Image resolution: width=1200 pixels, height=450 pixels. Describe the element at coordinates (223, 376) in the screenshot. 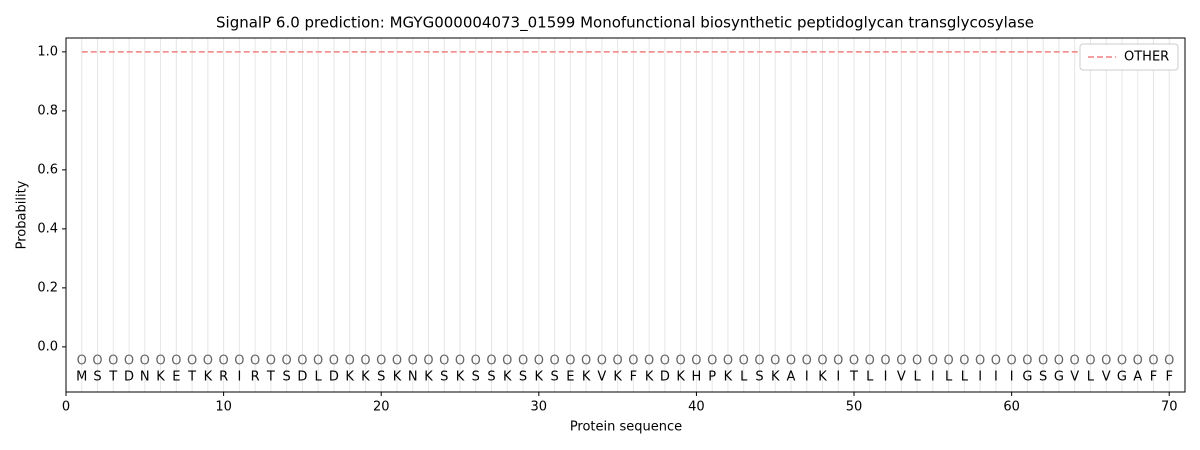

I see `residue: R` at that location.